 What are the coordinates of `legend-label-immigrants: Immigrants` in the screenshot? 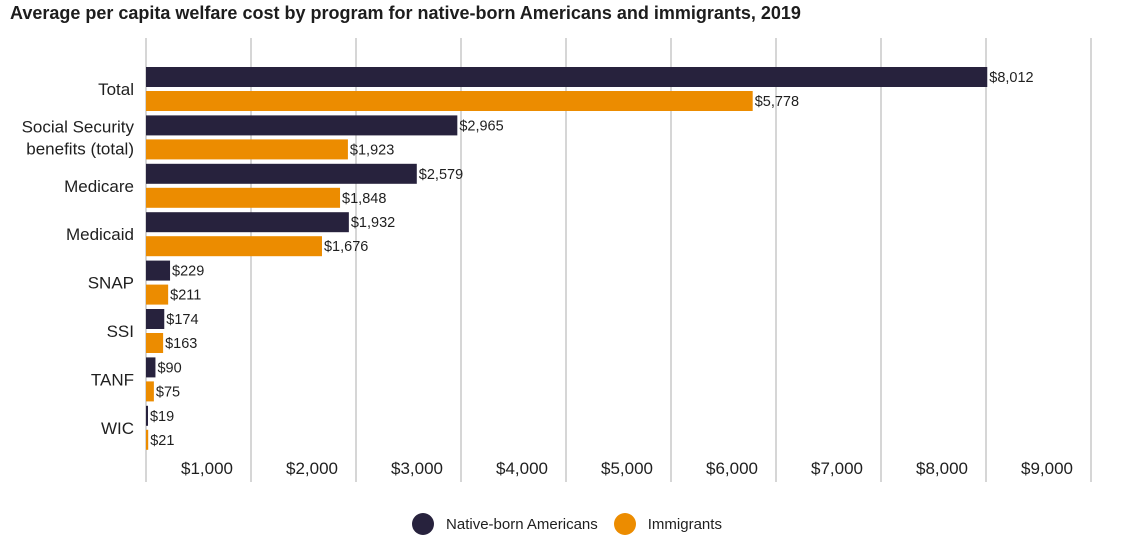 It's located at (684, 524).